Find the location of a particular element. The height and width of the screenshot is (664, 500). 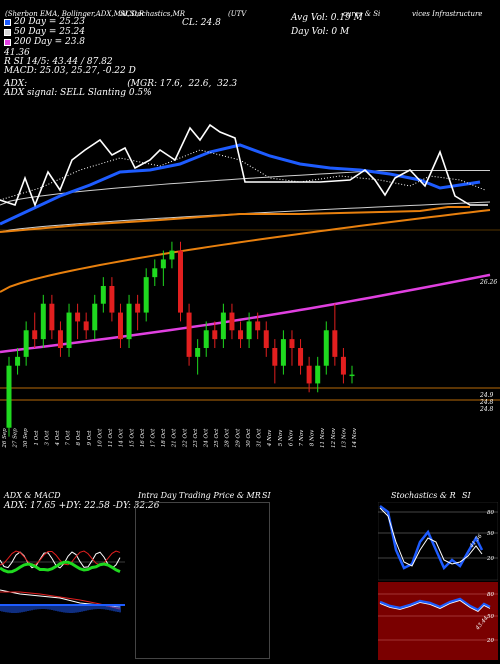

stoch-k-line is located at coordinates (431, 538).